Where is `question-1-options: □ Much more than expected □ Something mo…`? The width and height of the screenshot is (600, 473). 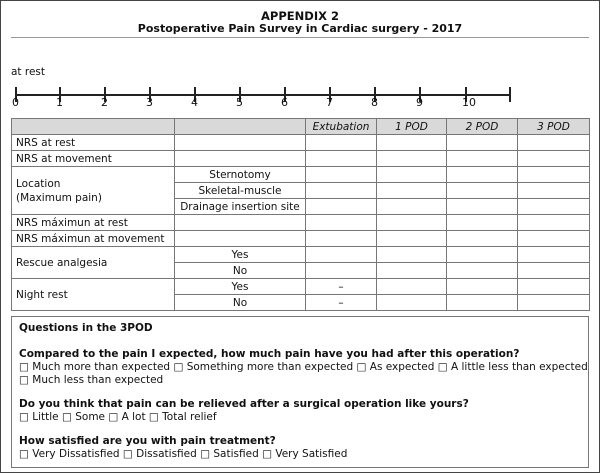 question-1-options: □ Much more than expected □ Something mo… is located at coordinates (303, 367).